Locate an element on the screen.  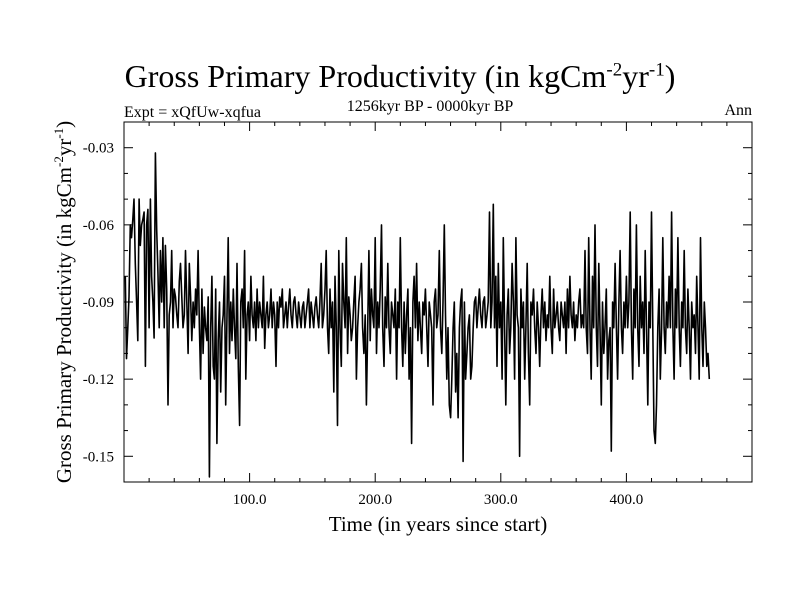
season-label: Ann is located at coordinates (738, 110).